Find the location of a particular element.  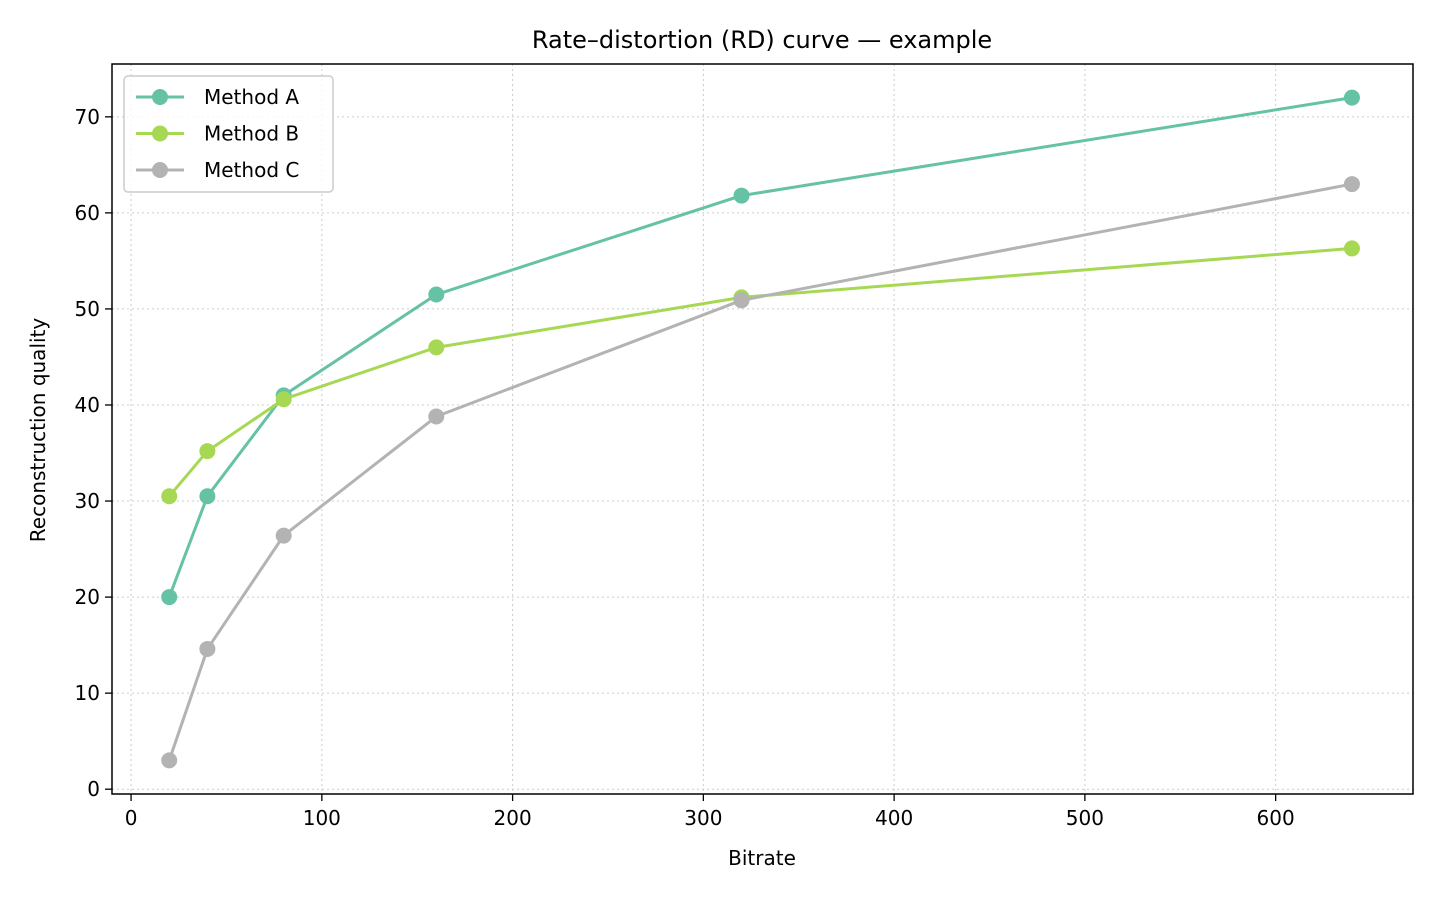

y-axis: 0 10 20 30 40 50 60 70 is located at coordinates (93, 453).